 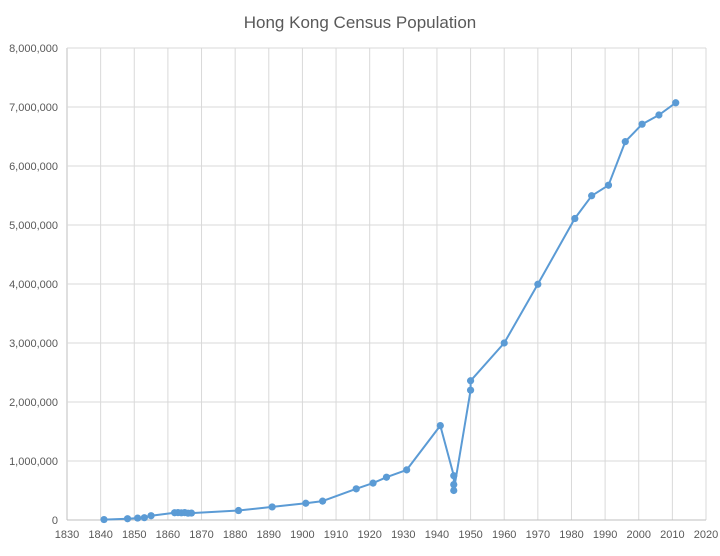 What do you see at coordinates (33, 403) in the screenshot?
I see `y-tick-label: 2,000,000` at bounding box center [33, 403].